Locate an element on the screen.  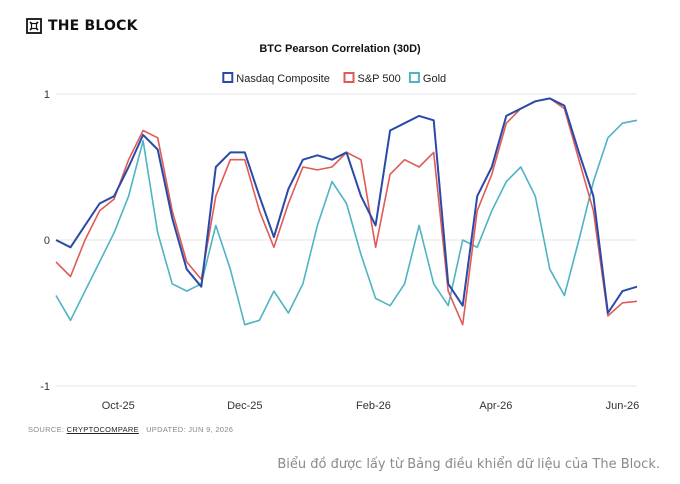
y-tick-label: -1 is located at coordinates (45, 387).